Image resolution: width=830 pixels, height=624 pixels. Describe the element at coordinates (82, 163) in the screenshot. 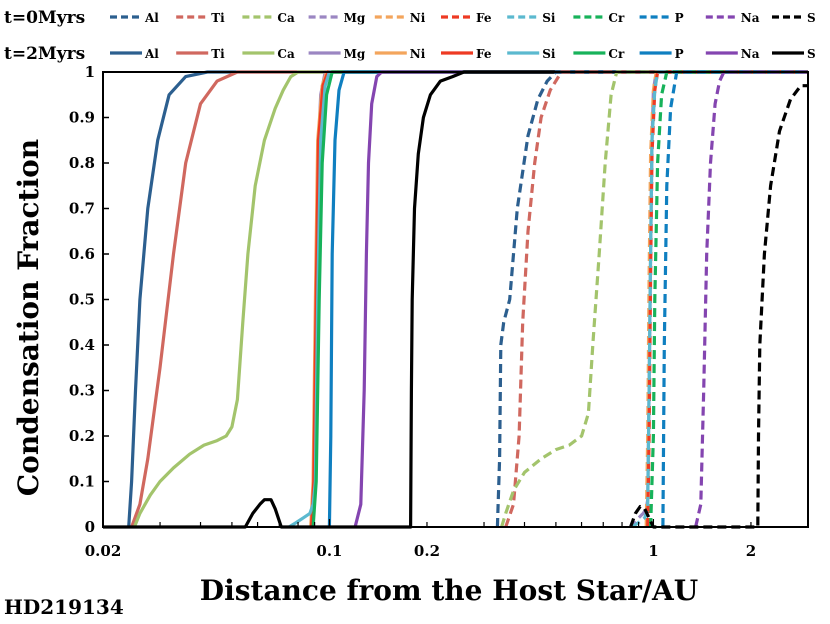

I see `y-tick-label: 0.8` at that location.